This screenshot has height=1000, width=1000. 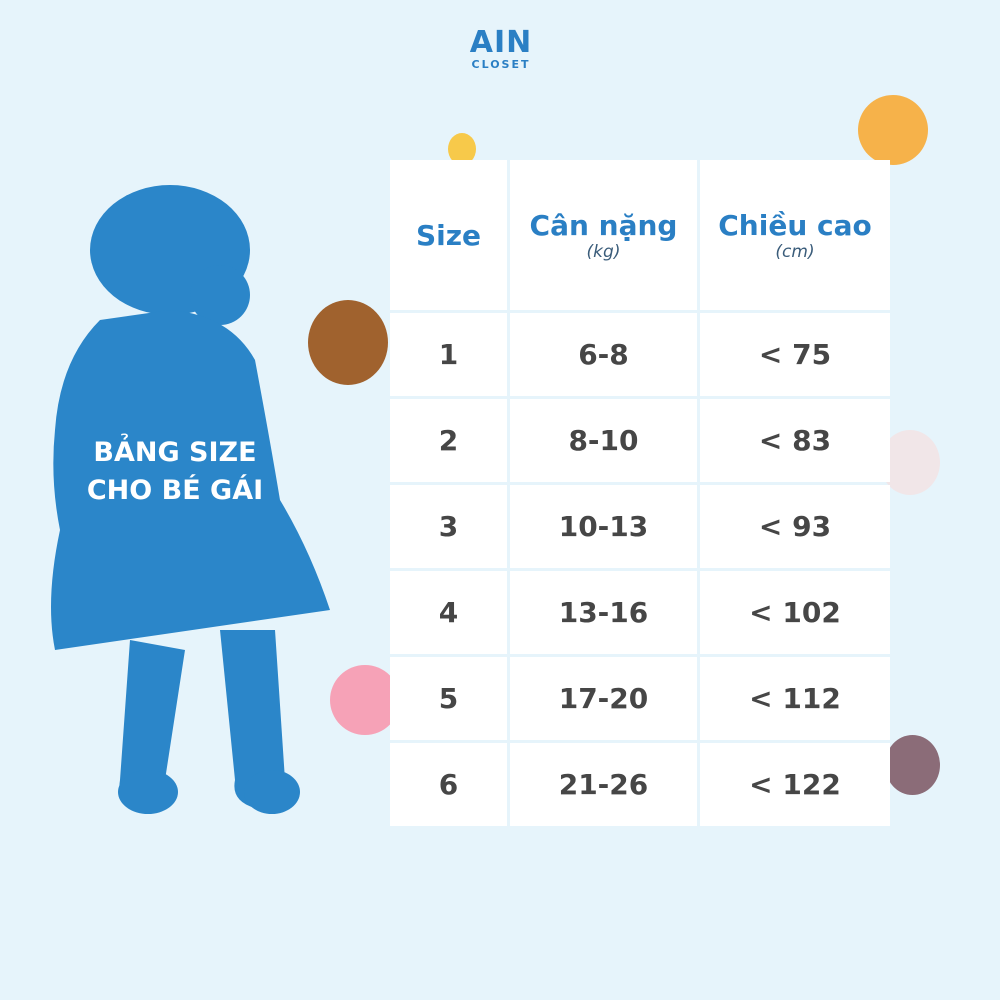 What do you see at coordinates (603, 225) in the screenshot?
I see `header-label: Cân nặng` at bounding box center [603, 225].